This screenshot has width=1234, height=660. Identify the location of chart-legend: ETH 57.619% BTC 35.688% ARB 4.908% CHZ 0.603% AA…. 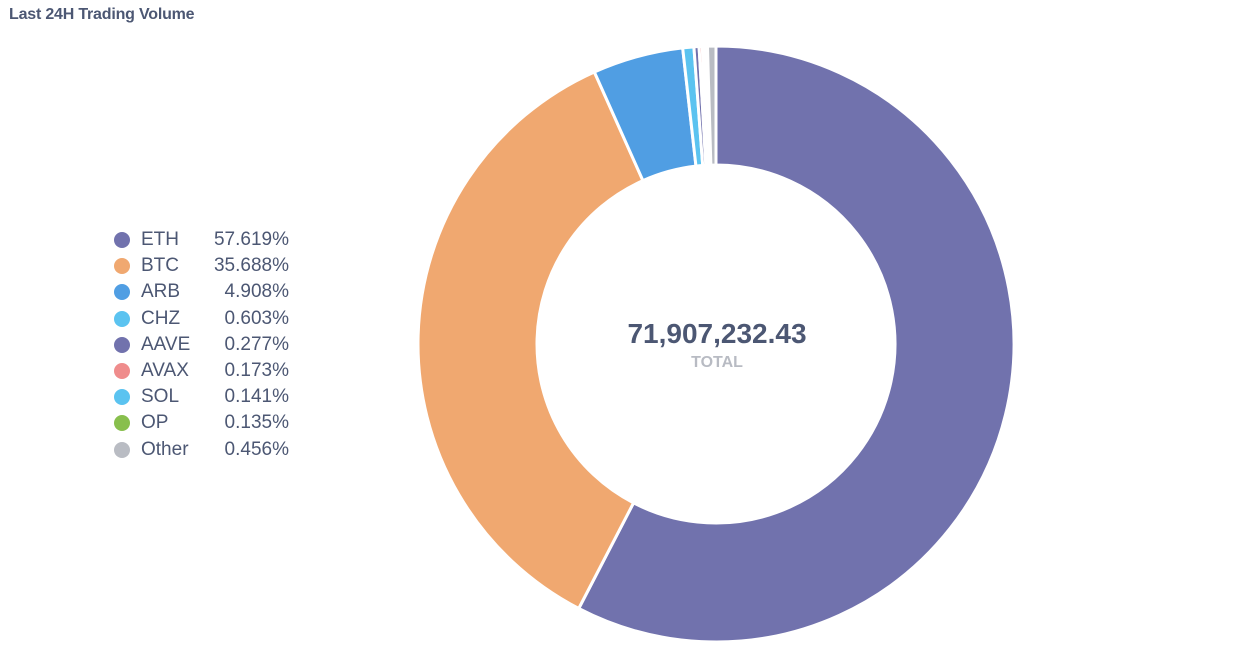
(201, 345).